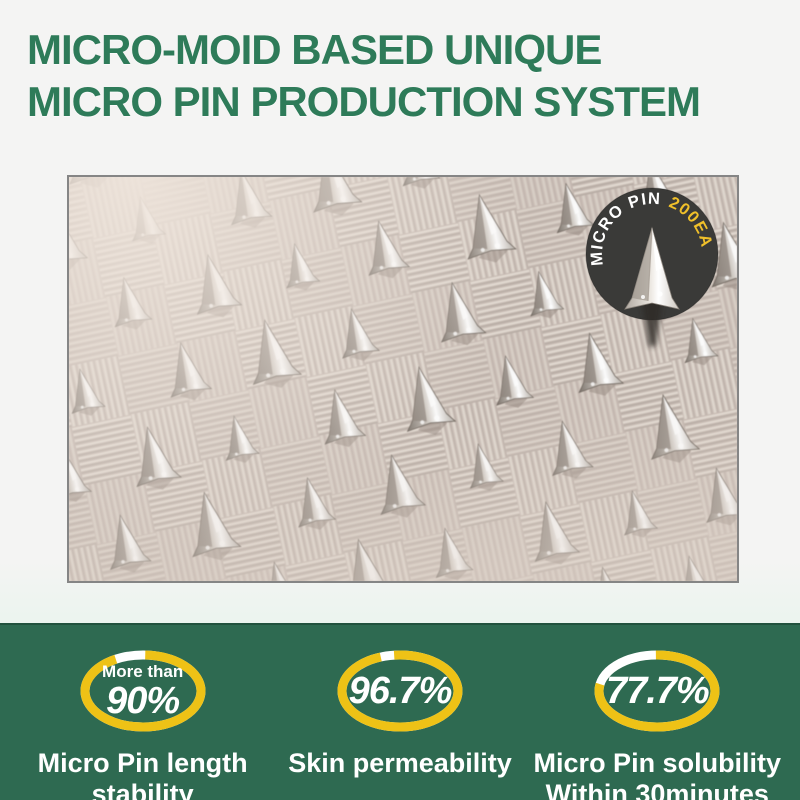 The height and width of the screenshot is (800, 800). I want to click on stat-skin-permeability: 96.7% Skin permeability, so click(399, 712).